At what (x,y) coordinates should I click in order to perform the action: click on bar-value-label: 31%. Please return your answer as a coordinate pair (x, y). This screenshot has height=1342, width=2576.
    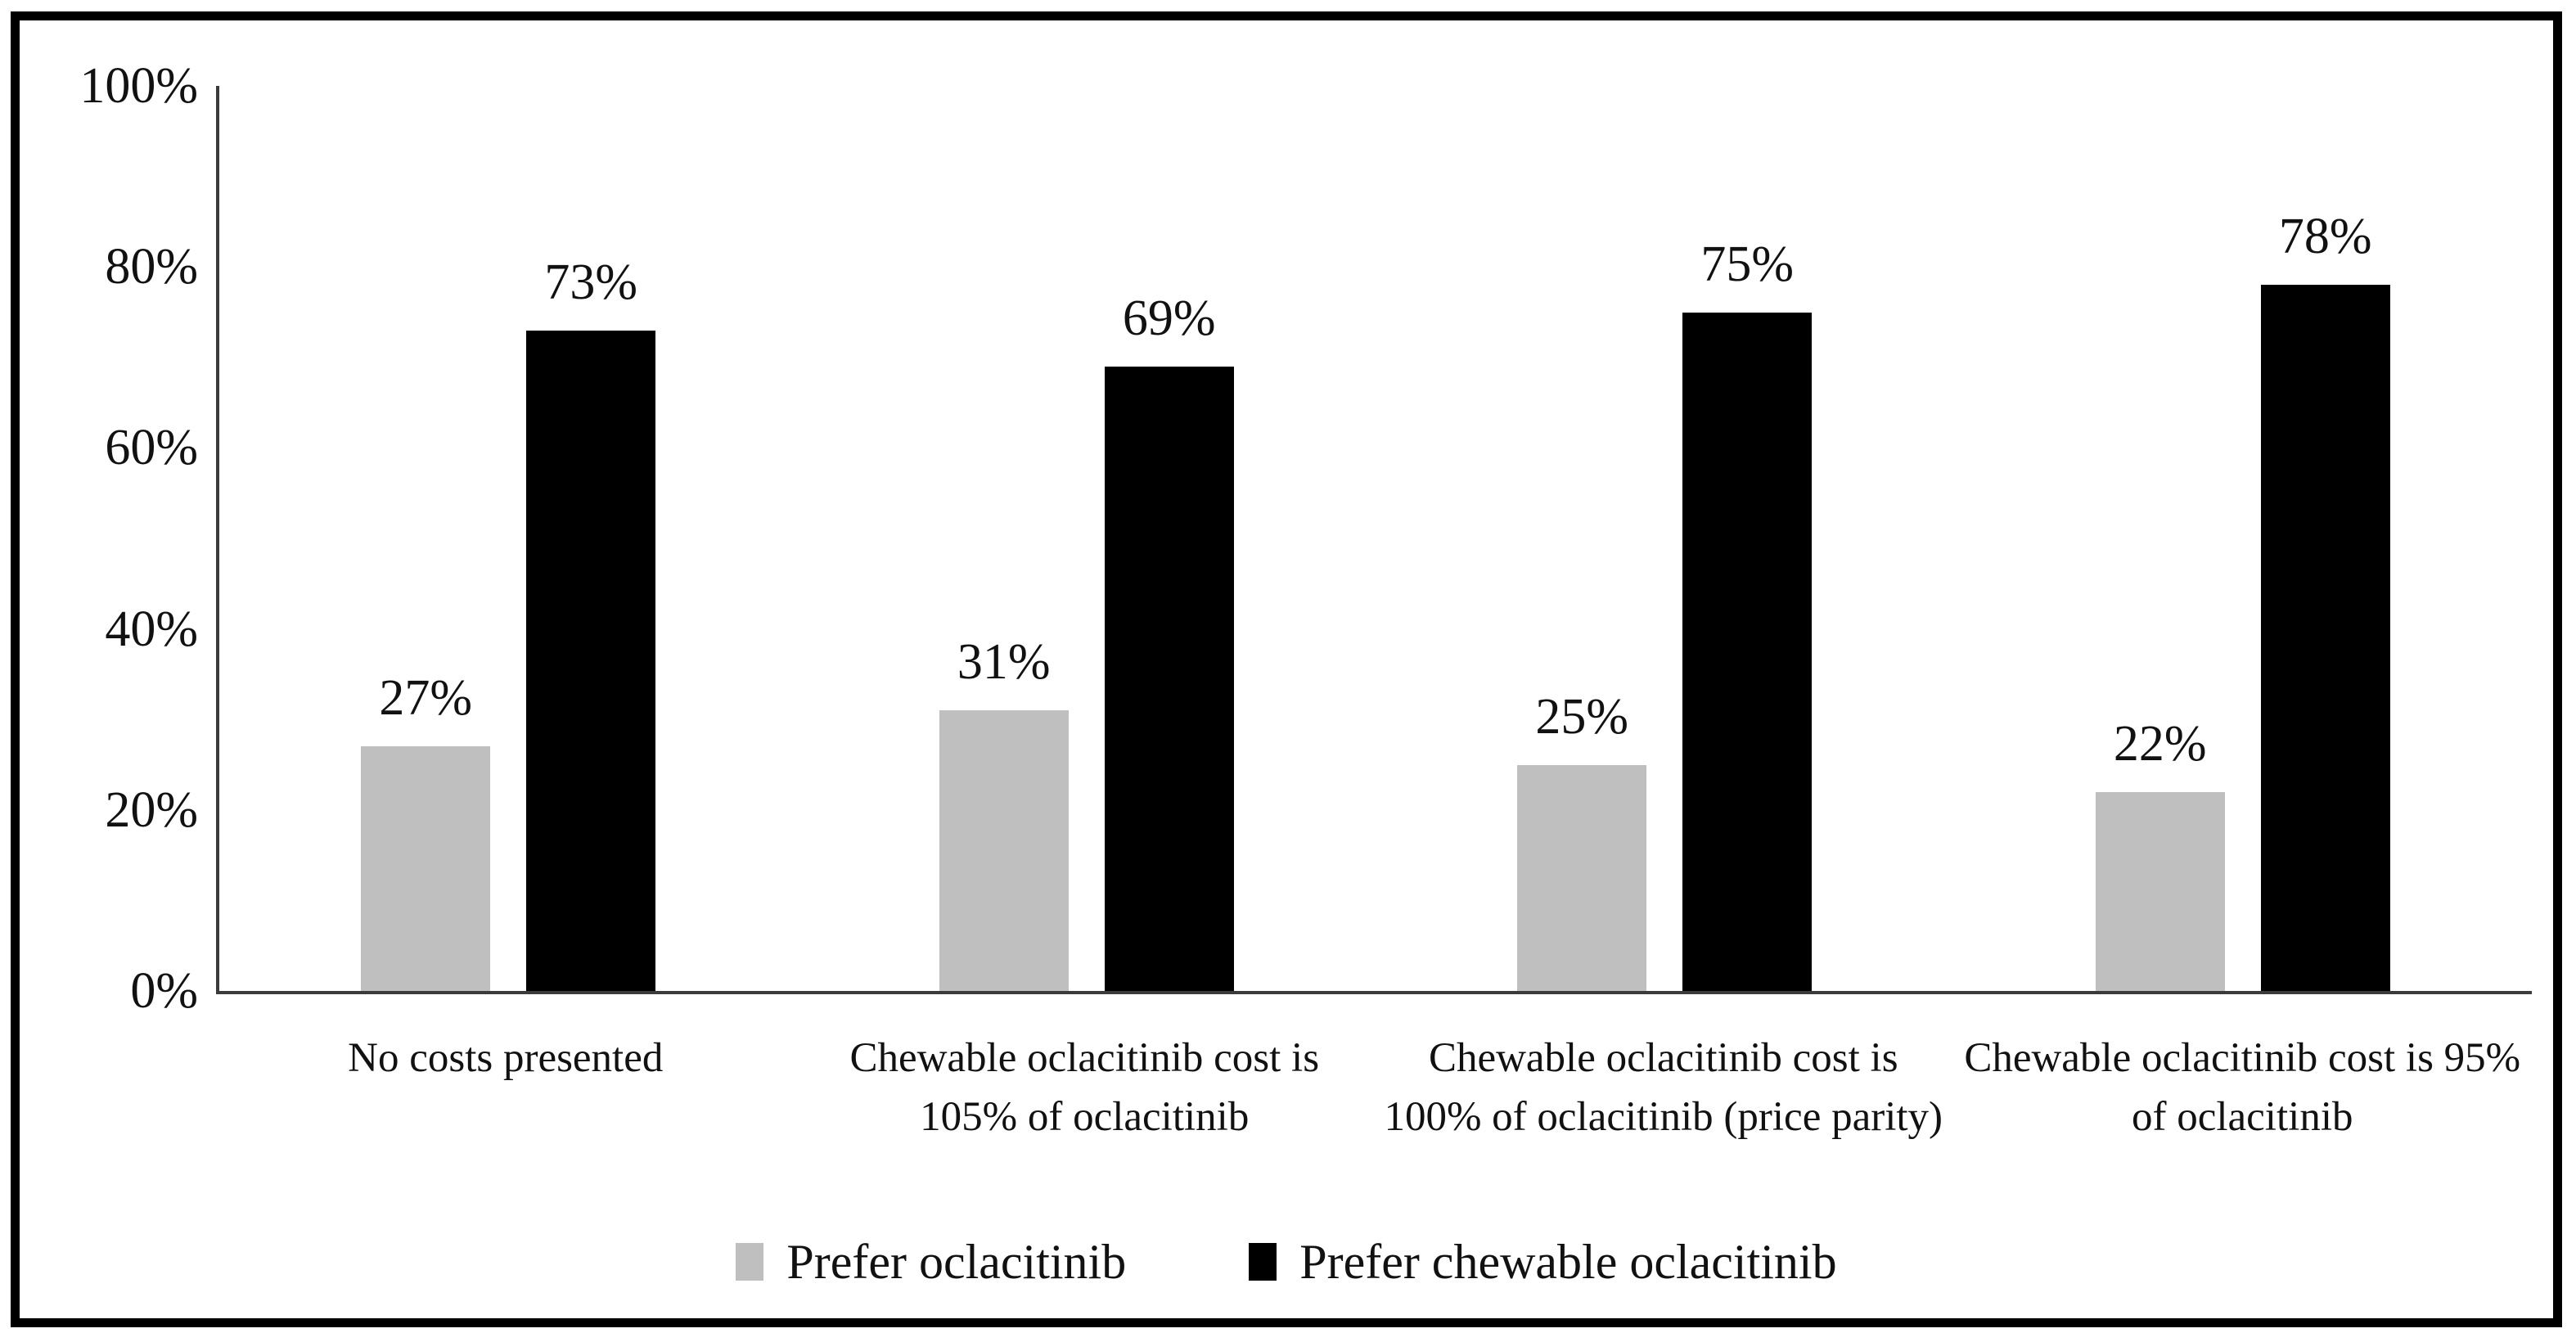
    Looking at the image, I should click on (1004, 662).